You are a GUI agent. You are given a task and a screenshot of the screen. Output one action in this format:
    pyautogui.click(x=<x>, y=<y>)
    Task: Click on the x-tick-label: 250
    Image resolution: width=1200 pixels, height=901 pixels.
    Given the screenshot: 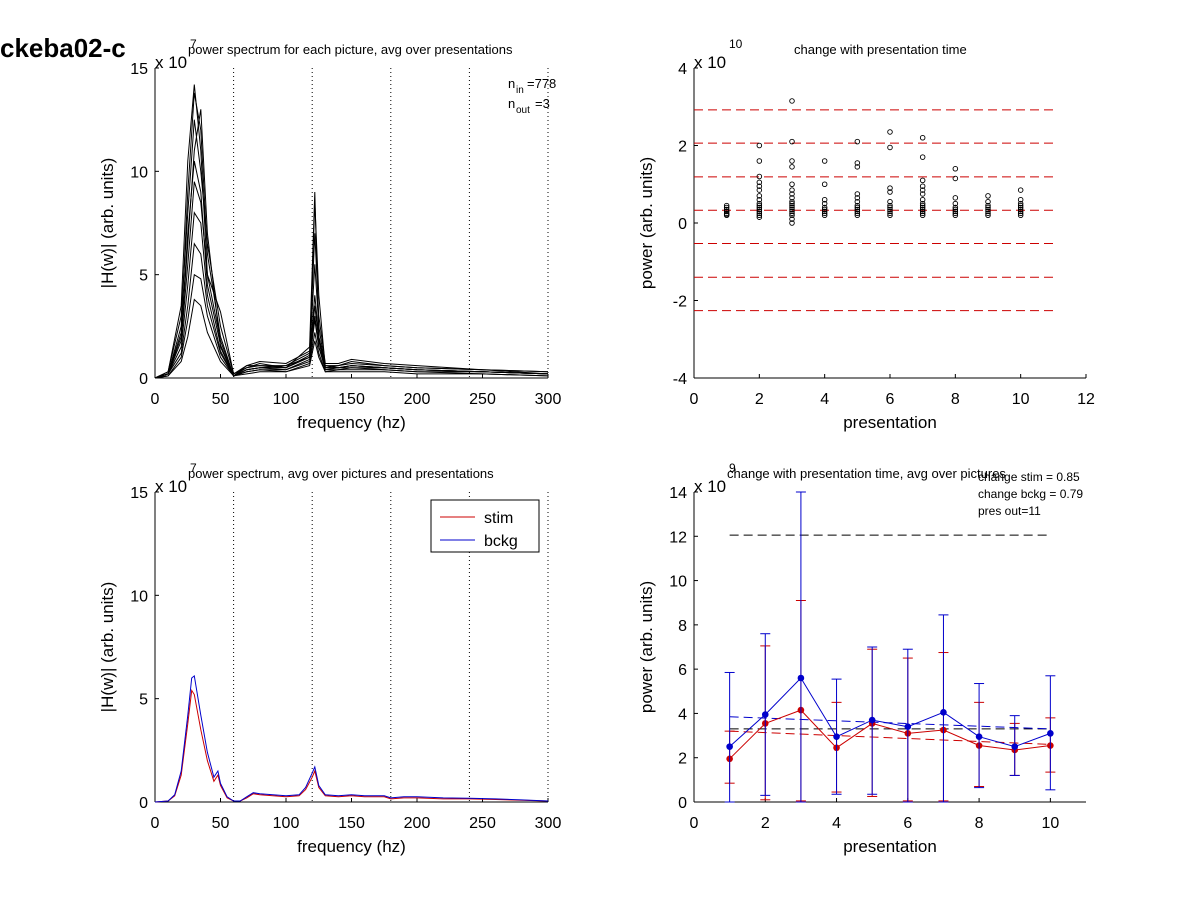 What is the action you would take?
    pyautogui.click(x=482, y=823)
    